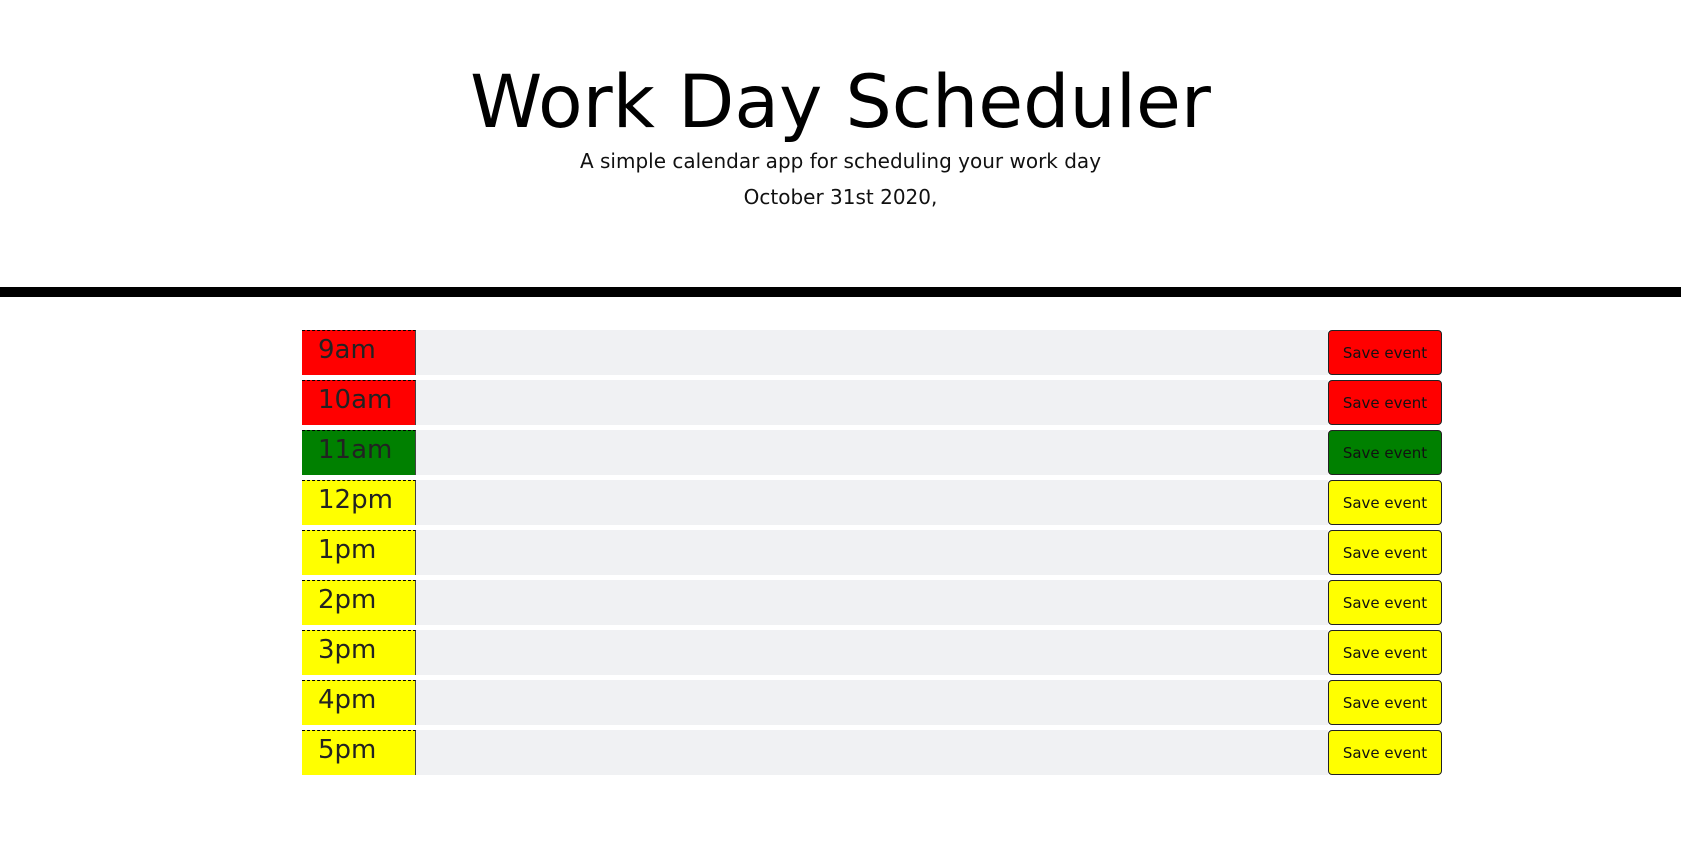 The image size is (1681, 868). What do you see at coordinates (359, 402) in the screenshot?
I see `hour-label: 10am` at bounding box center [359, 402].